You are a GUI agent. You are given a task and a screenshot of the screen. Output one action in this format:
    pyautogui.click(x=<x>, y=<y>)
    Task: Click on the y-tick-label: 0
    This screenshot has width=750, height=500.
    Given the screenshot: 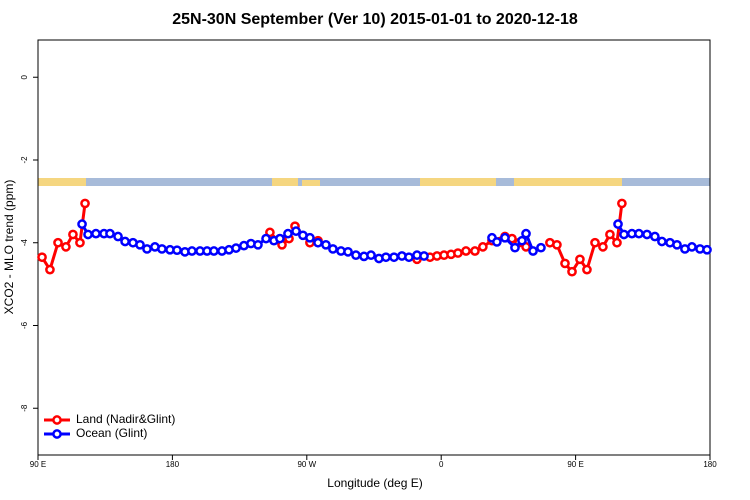 What is the action you would take?
    pyautogui.click(x=24, y=76)
    